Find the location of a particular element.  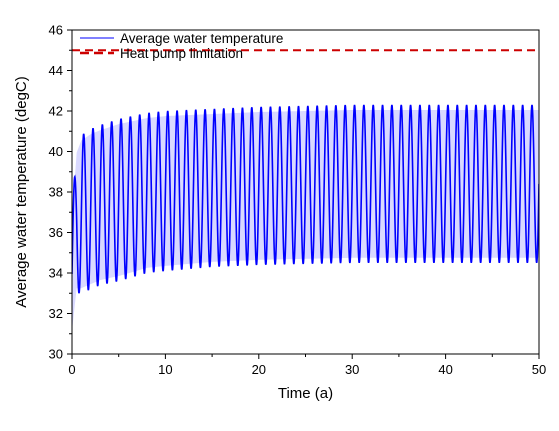

y-tick-label: 44 is located at coordinates (56, 70).